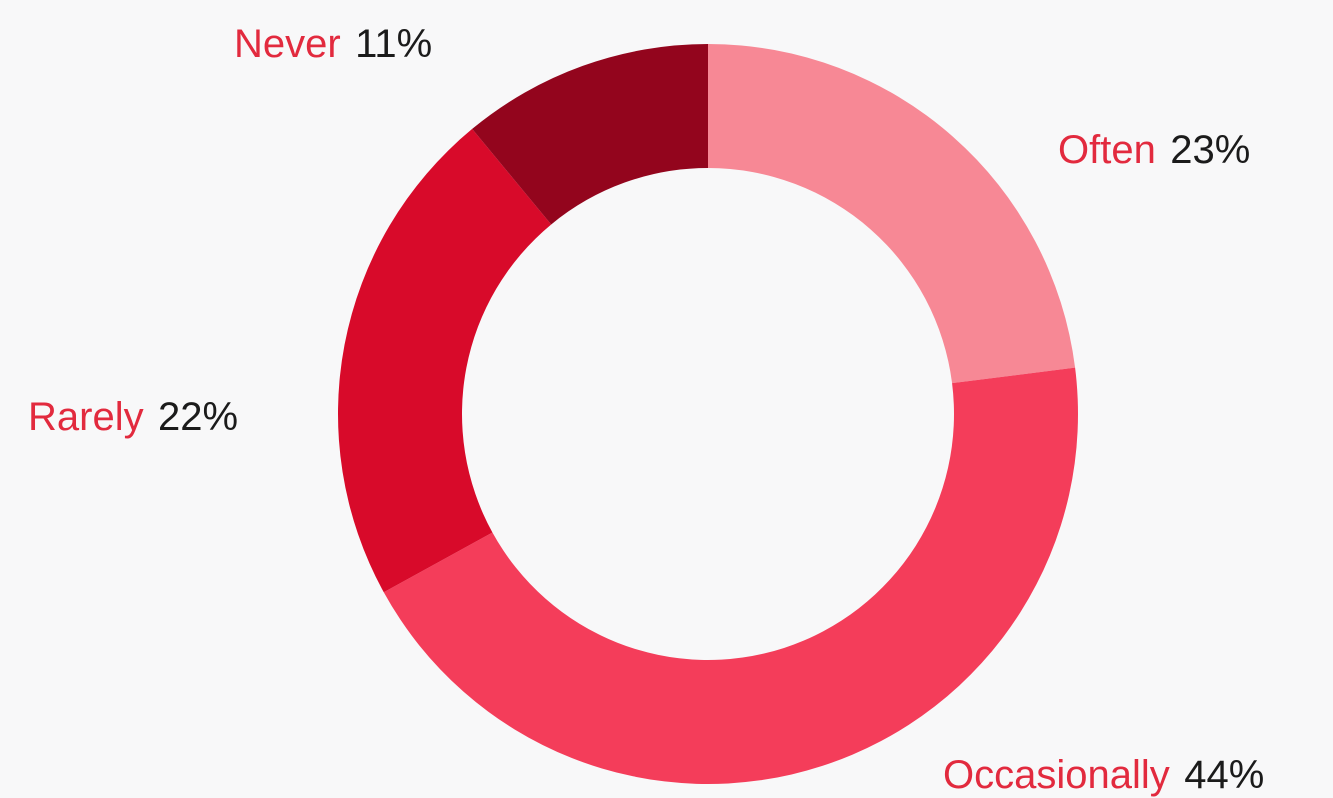  What do you see at coordinates (86, 417) in the screenshot?
I see `slice-name-rarely: Rarely` at bounding box center [86, 417].